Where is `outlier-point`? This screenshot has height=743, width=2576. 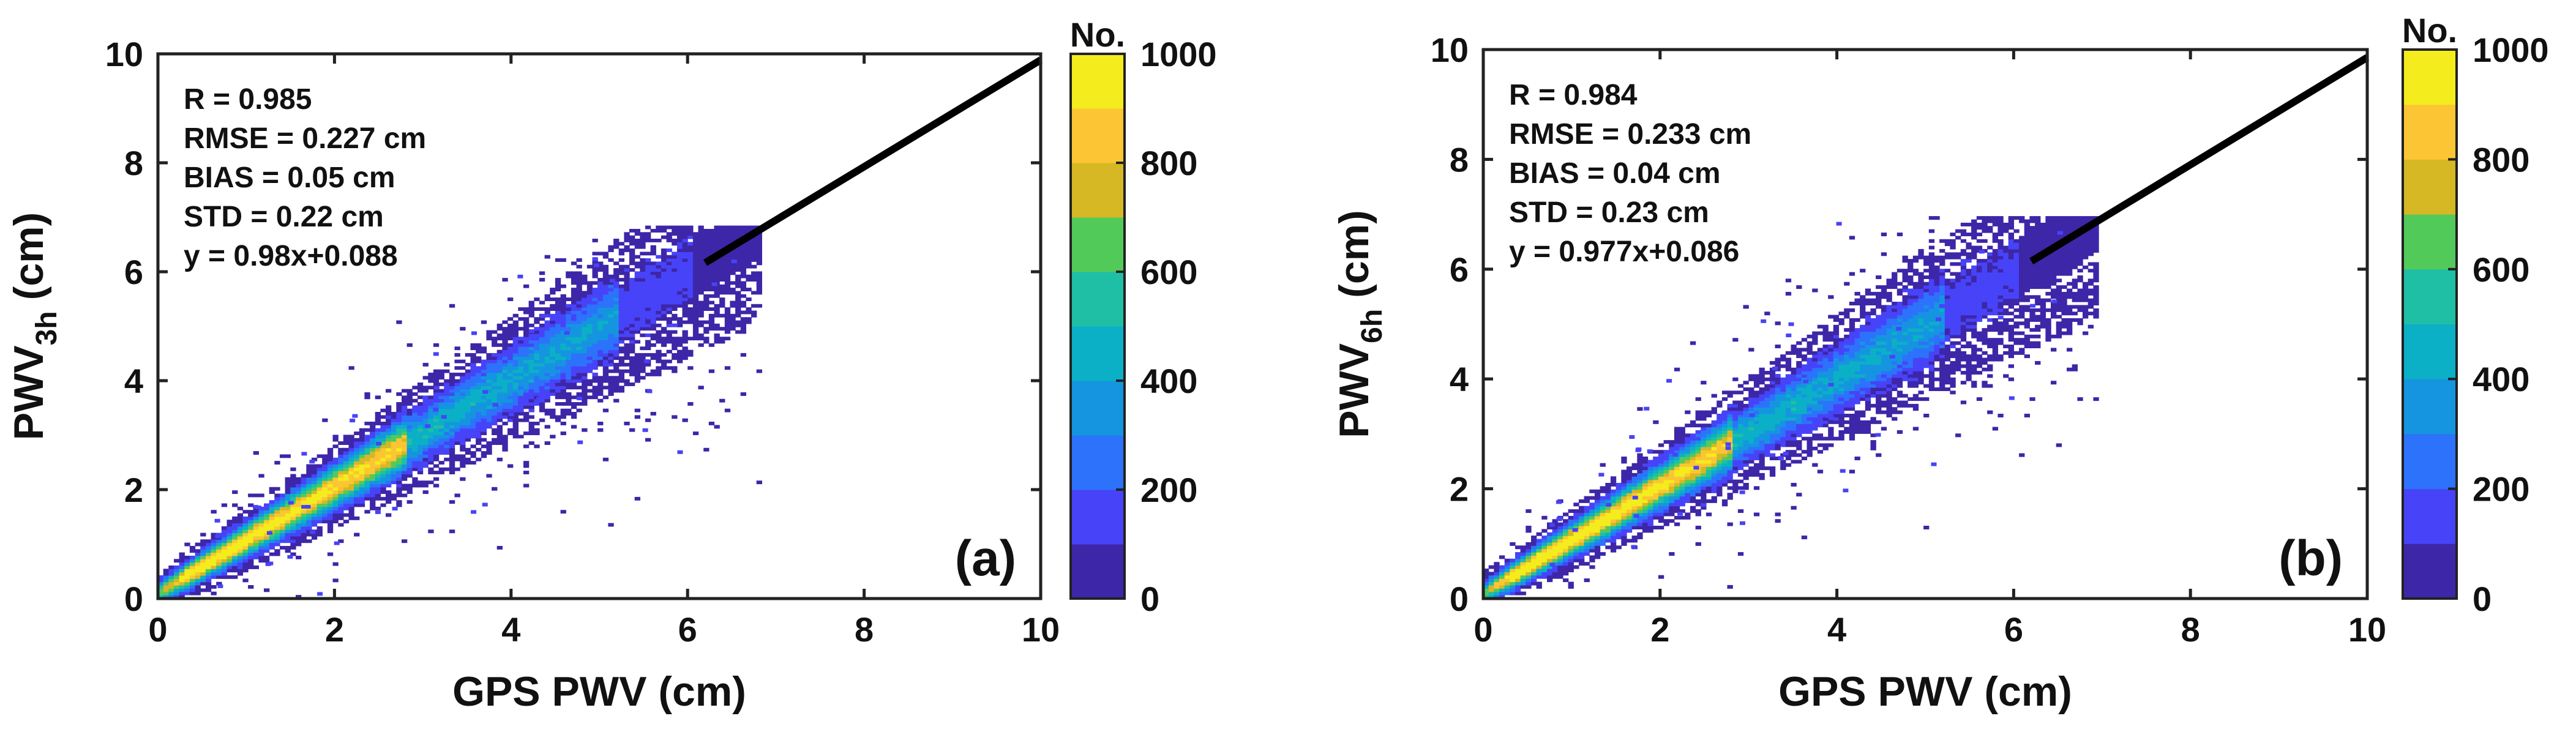
outlier-point is located at coordinates (675, 325).